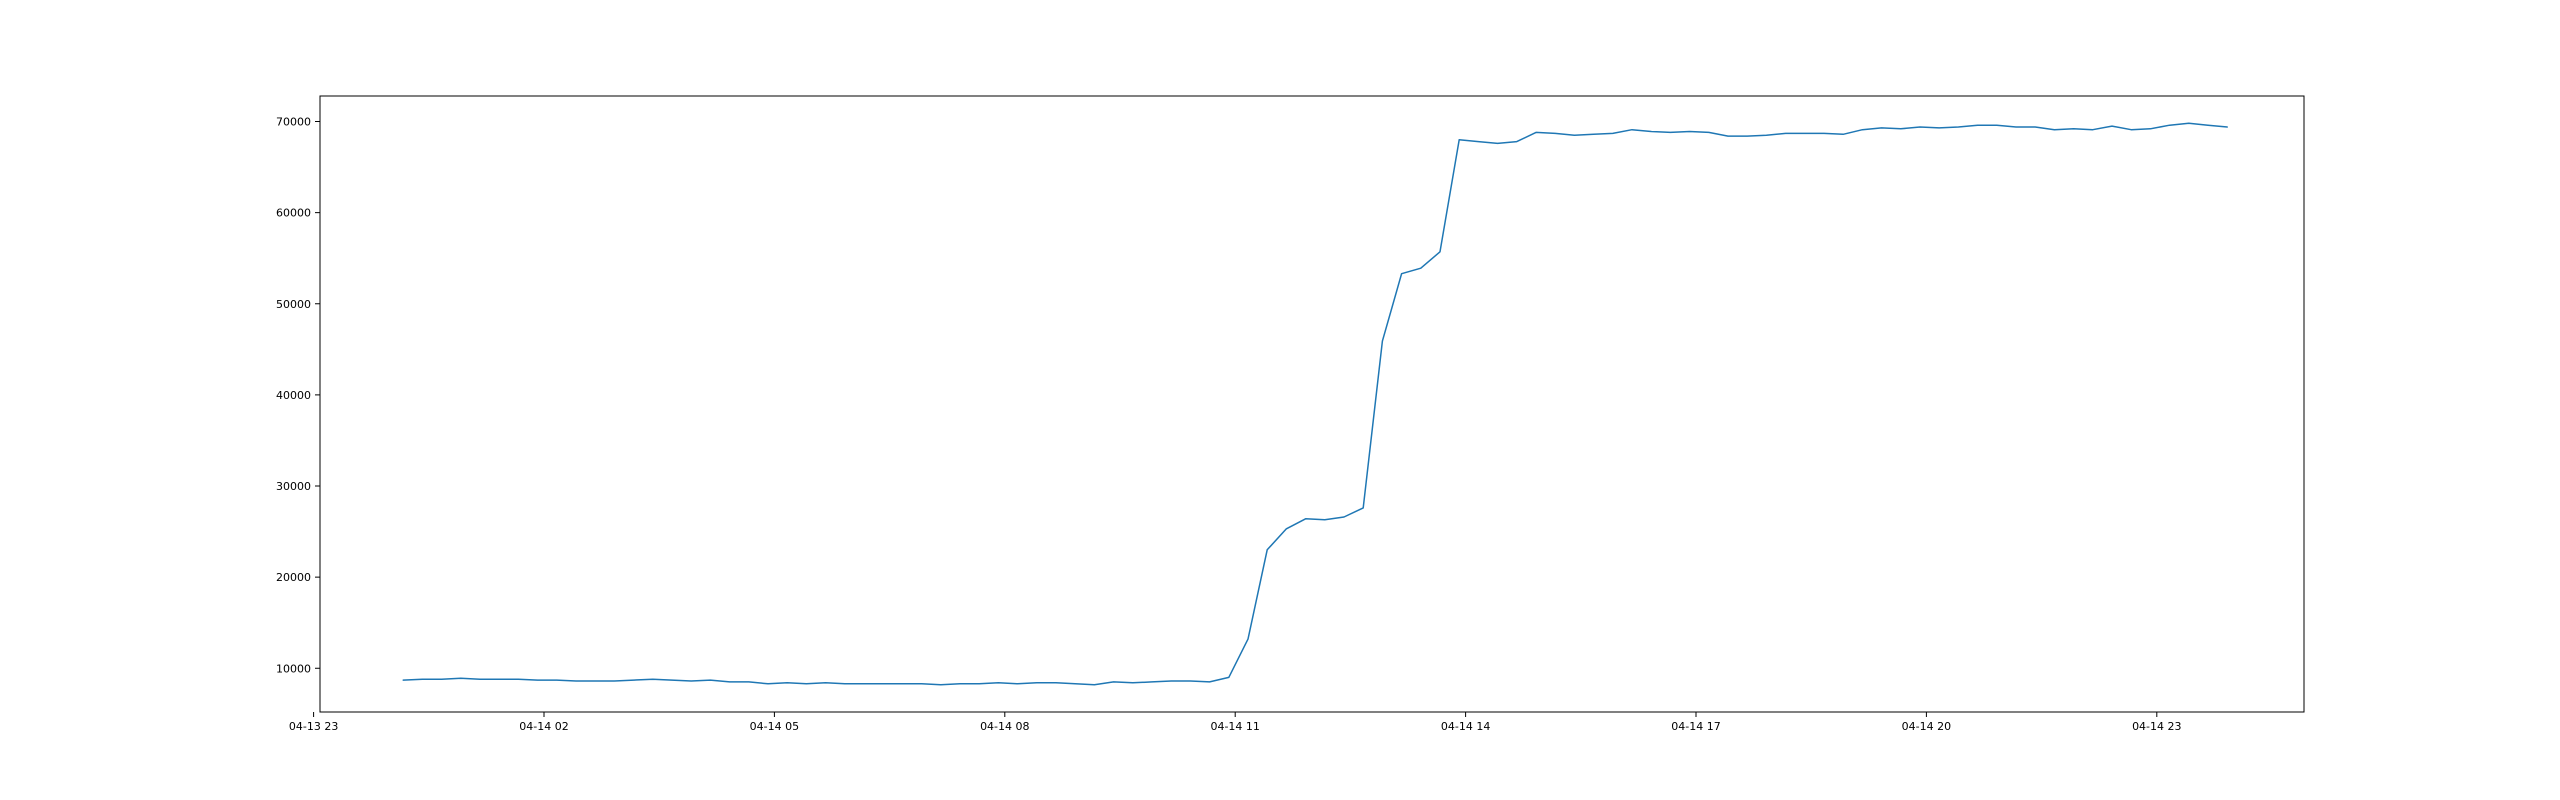  Describe the element at coordinates (293, 577) in the screenshot. I see `y-tick-label: 20000` at that location.